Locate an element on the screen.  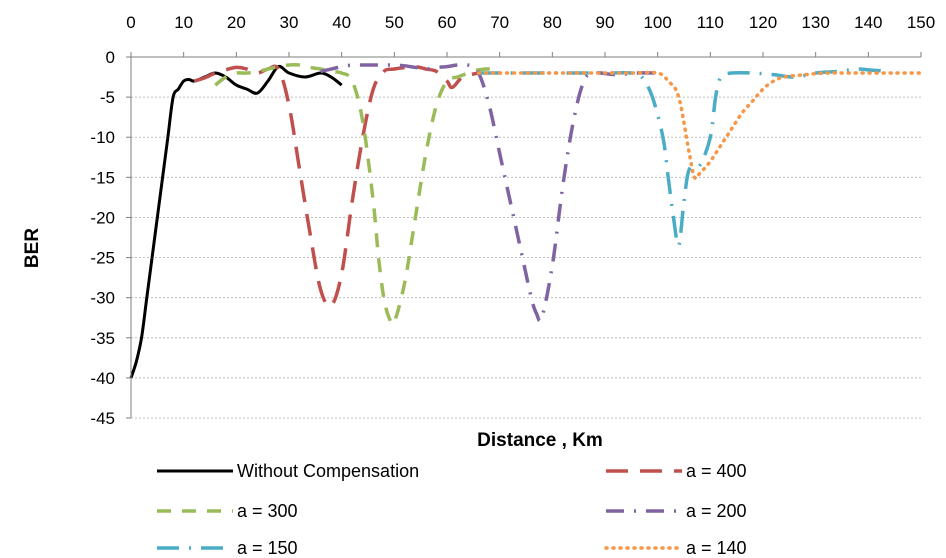
y-tick-label: -20 is located at coordinates (102, 217).